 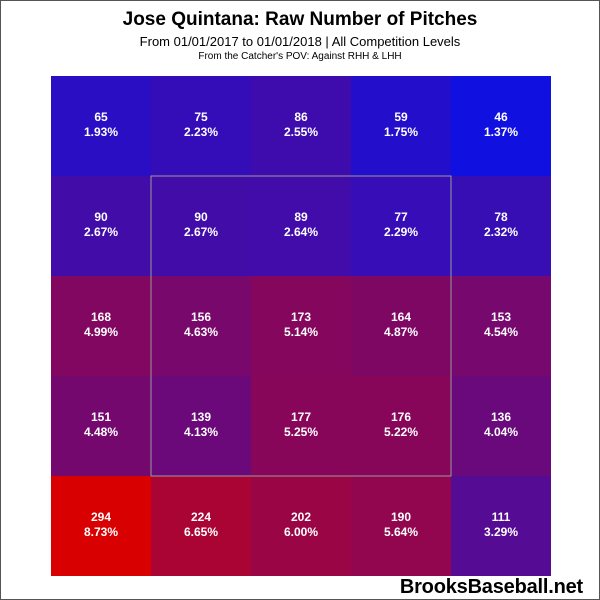 I want to click on cell-percent-label: 2.23%, so click(x=201, y=132).